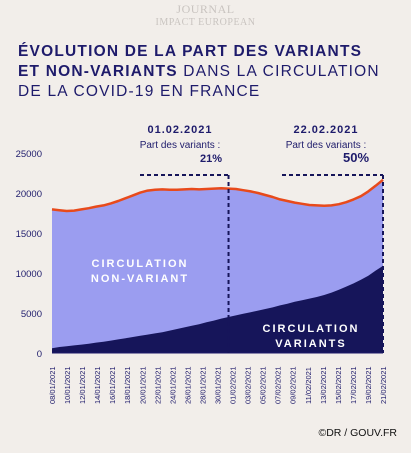  Describe the element at coordinates (278, 385) in the screenshot. I see `x-tick-label: 07/02/2021` at that location.